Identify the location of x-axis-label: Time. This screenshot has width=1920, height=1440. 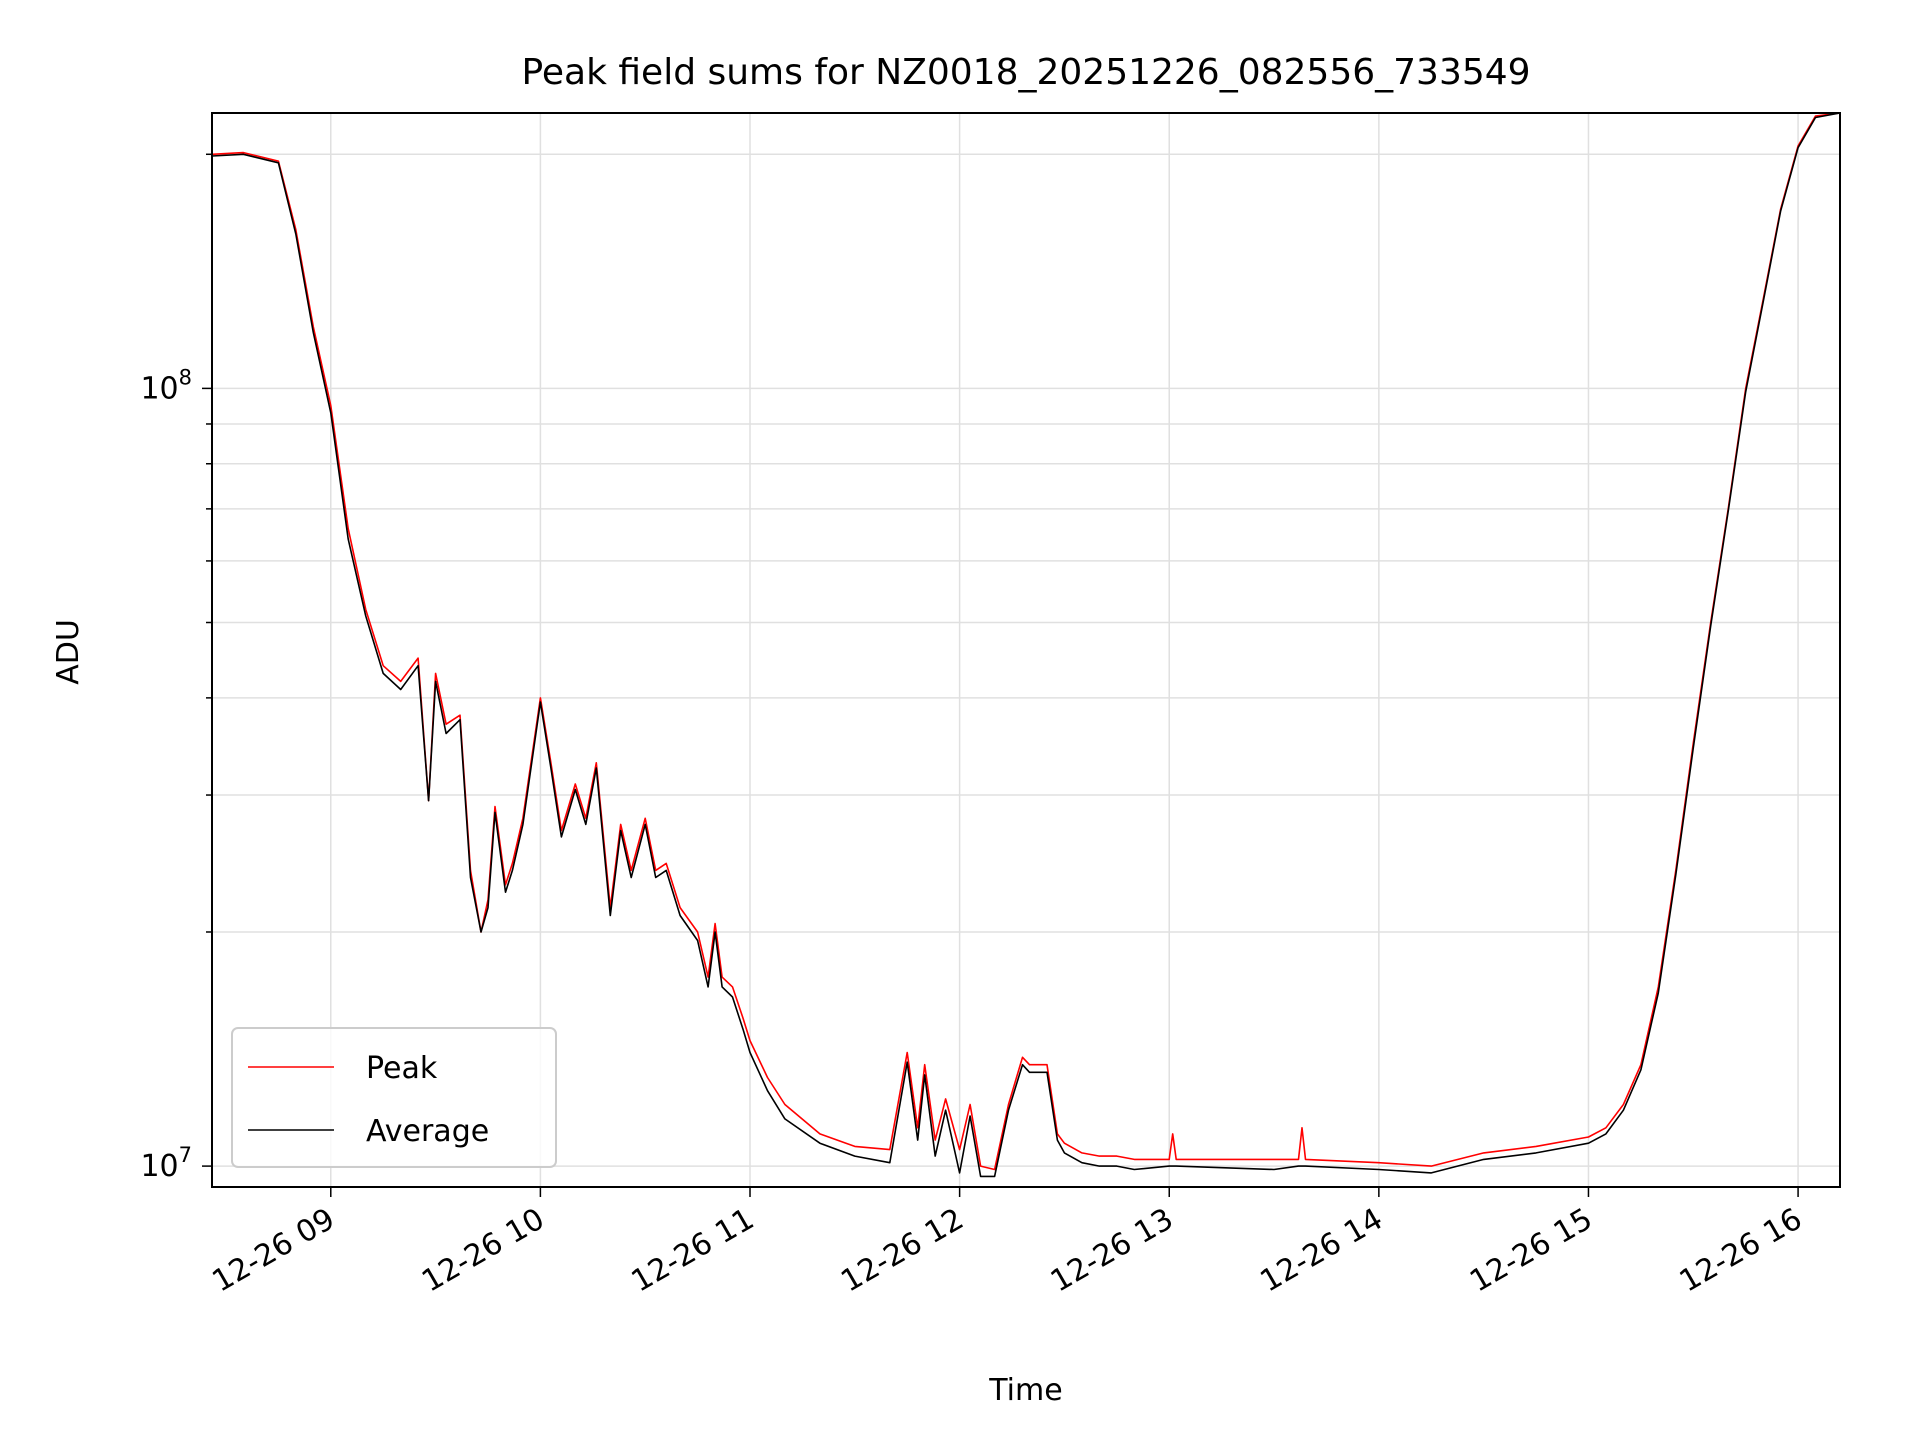
(1025, 1390).